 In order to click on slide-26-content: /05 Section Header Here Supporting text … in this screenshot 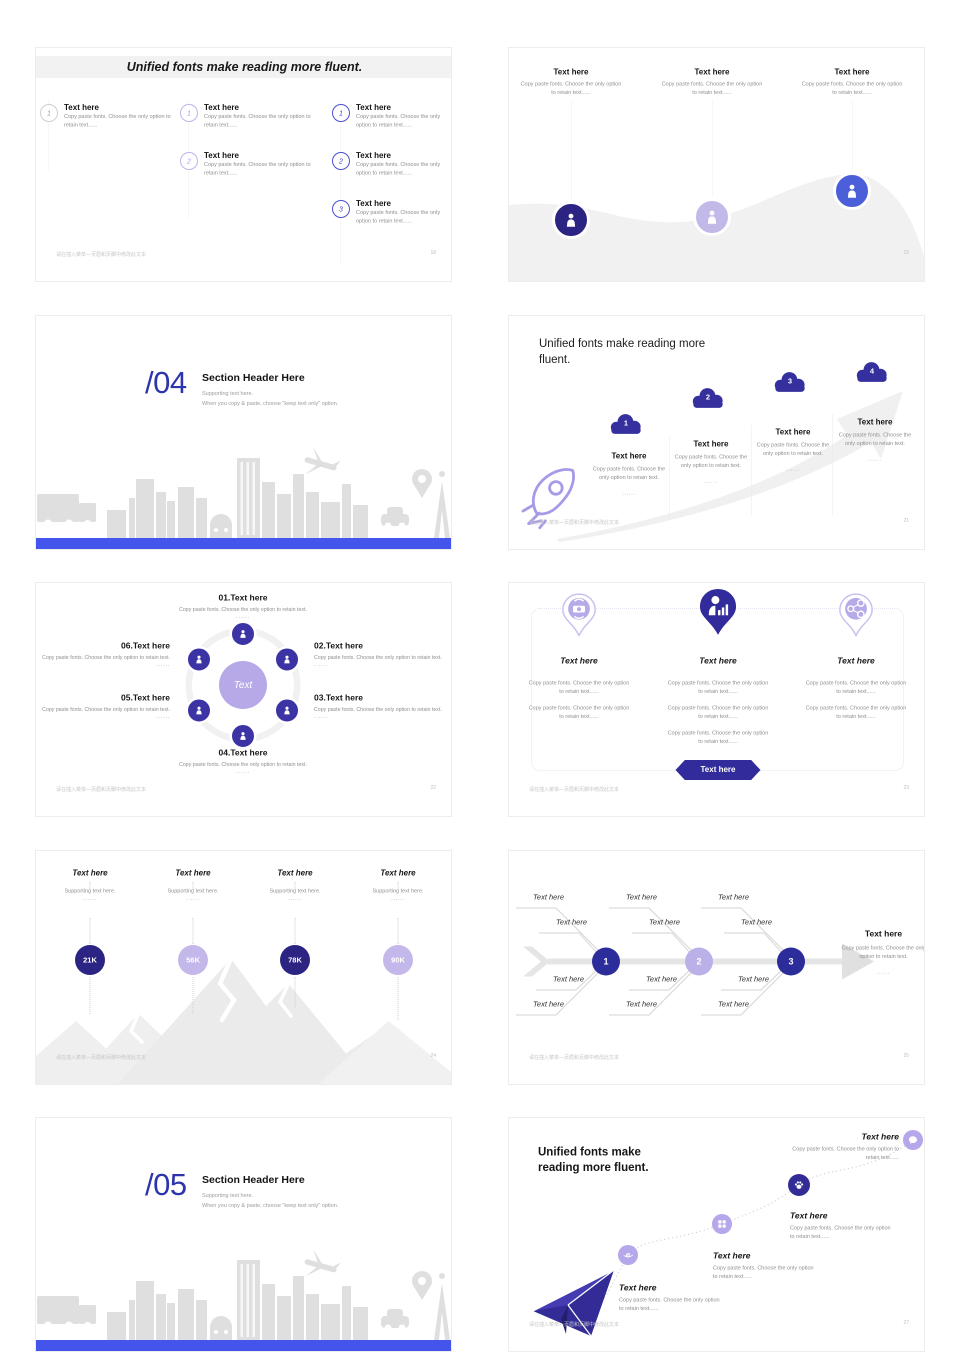, I will do `click(243, 1234)`.